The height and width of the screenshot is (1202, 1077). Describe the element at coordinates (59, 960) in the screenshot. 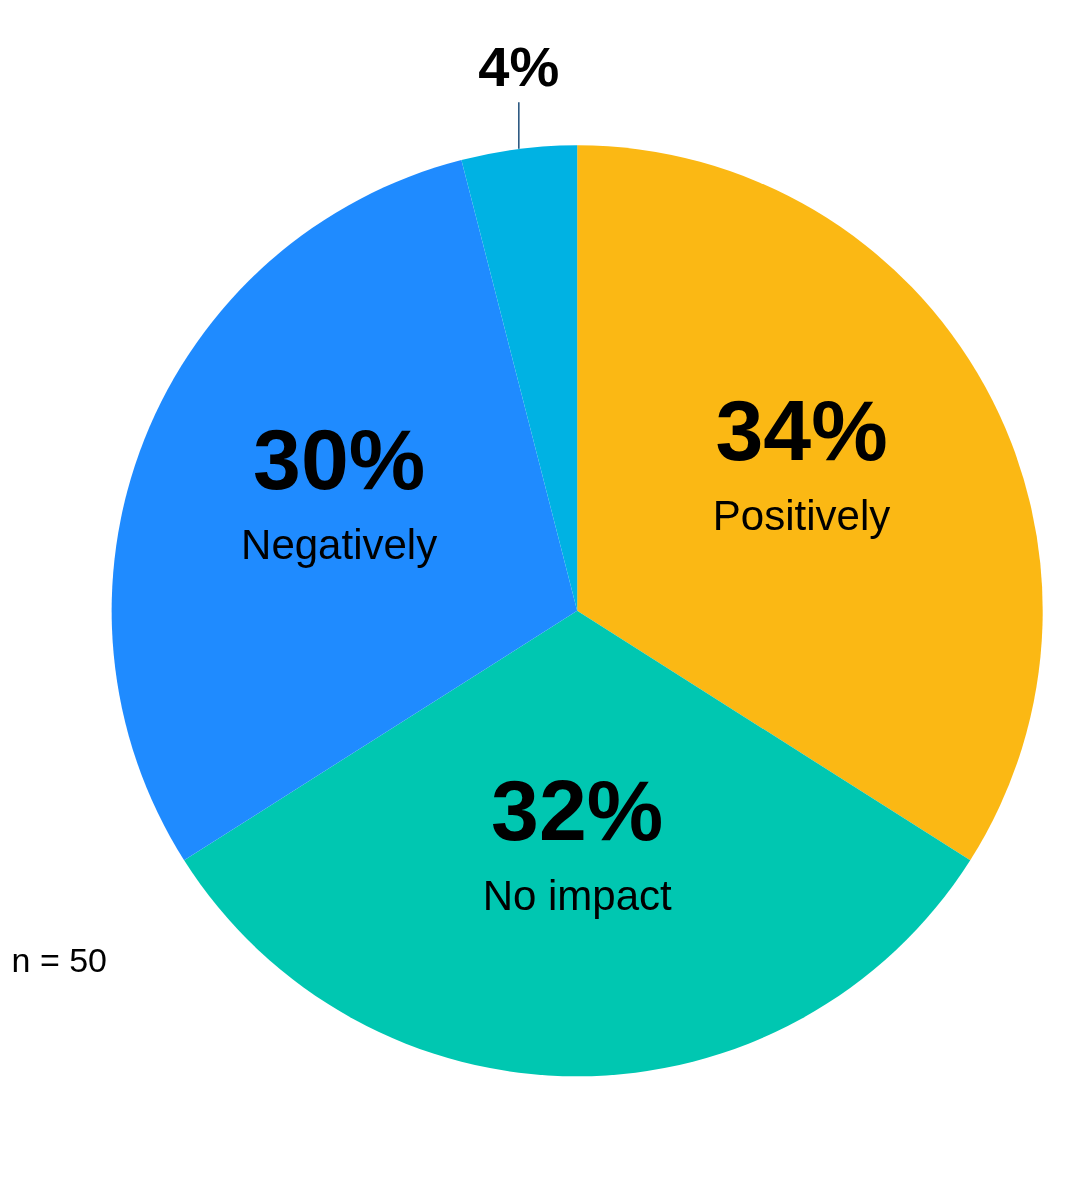

I see `text: n = 50` at that location.